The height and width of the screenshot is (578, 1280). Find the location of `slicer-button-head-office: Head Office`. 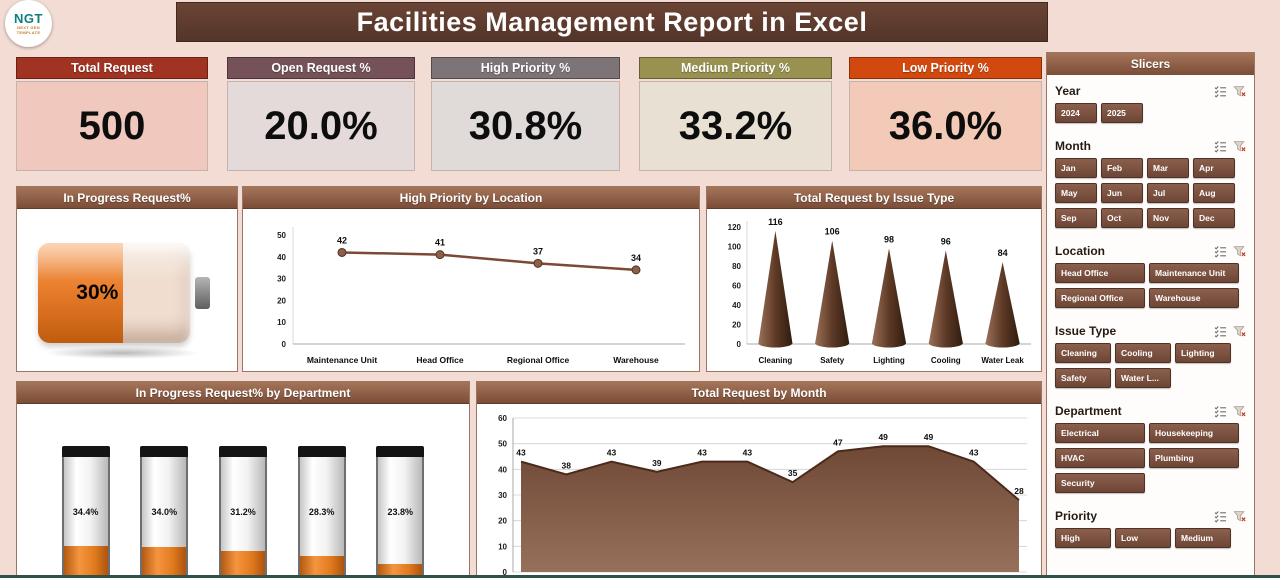

slicer-button-head-office: Head Office is located at coordinates (1100, 273).